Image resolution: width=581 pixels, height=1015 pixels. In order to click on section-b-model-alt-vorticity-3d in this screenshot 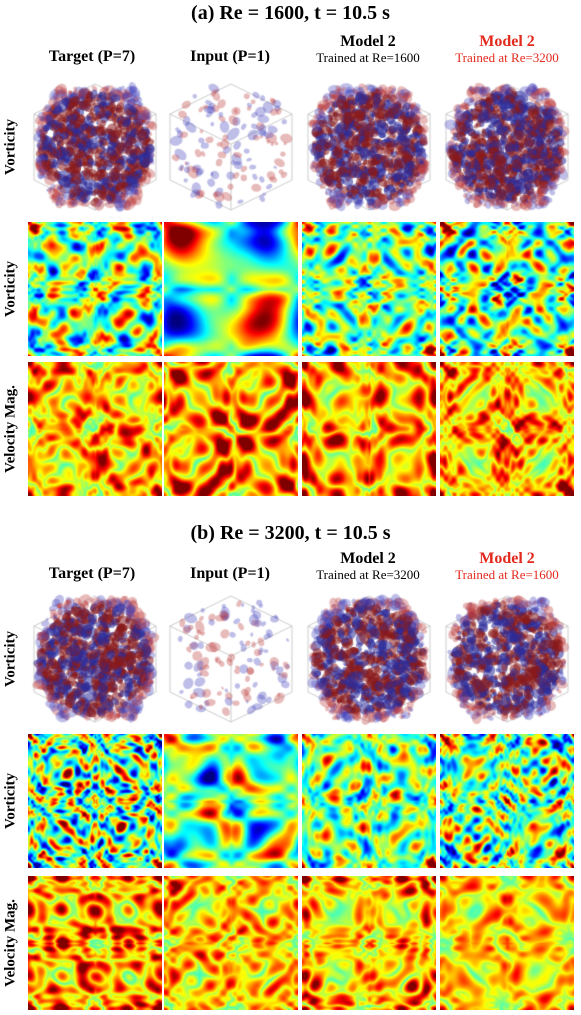, I will do `click(507, 659)`.